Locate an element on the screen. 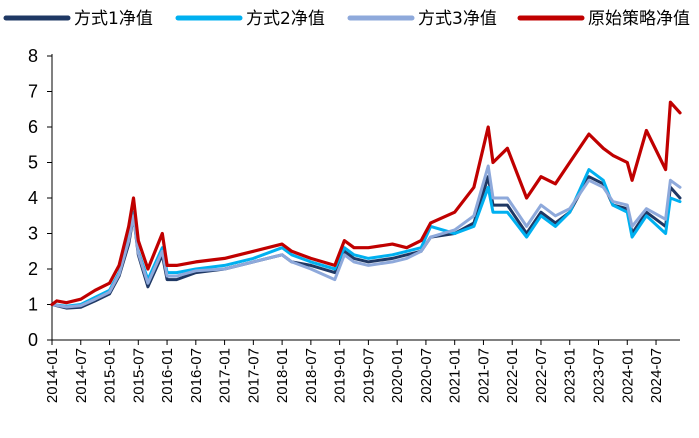 Image resolution: width=699 pixels, height=438 pixels. x-tick-label: 2023-07 is located at coordinates (599, 375).